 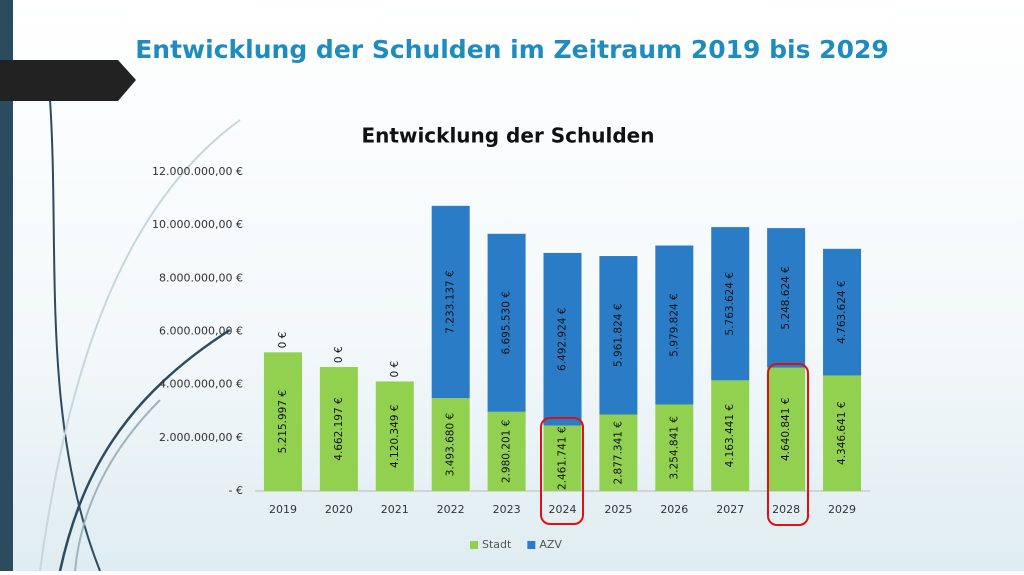 I want to click on legend-label: Stadt, so click(x=497, y=544).